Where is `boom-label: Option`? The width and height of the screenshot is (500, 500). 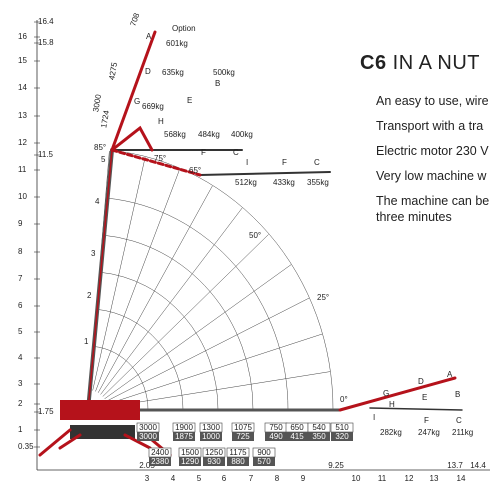
boom-label: Option is located at coordinates (184, 28).